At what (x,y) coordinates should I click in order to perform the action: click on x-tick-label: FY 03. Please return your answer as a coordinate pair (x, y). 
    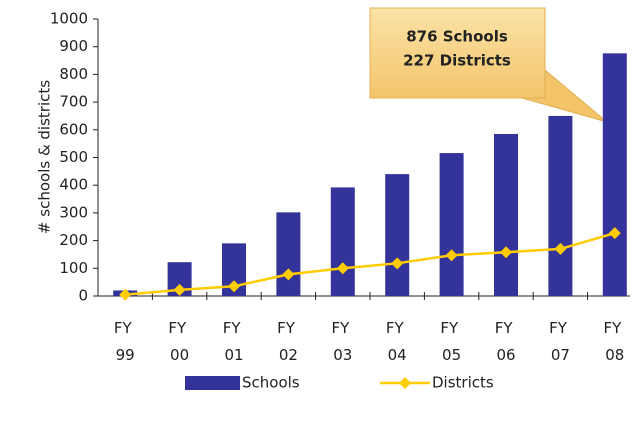
    Looking at the image, I should click on (343, 341).